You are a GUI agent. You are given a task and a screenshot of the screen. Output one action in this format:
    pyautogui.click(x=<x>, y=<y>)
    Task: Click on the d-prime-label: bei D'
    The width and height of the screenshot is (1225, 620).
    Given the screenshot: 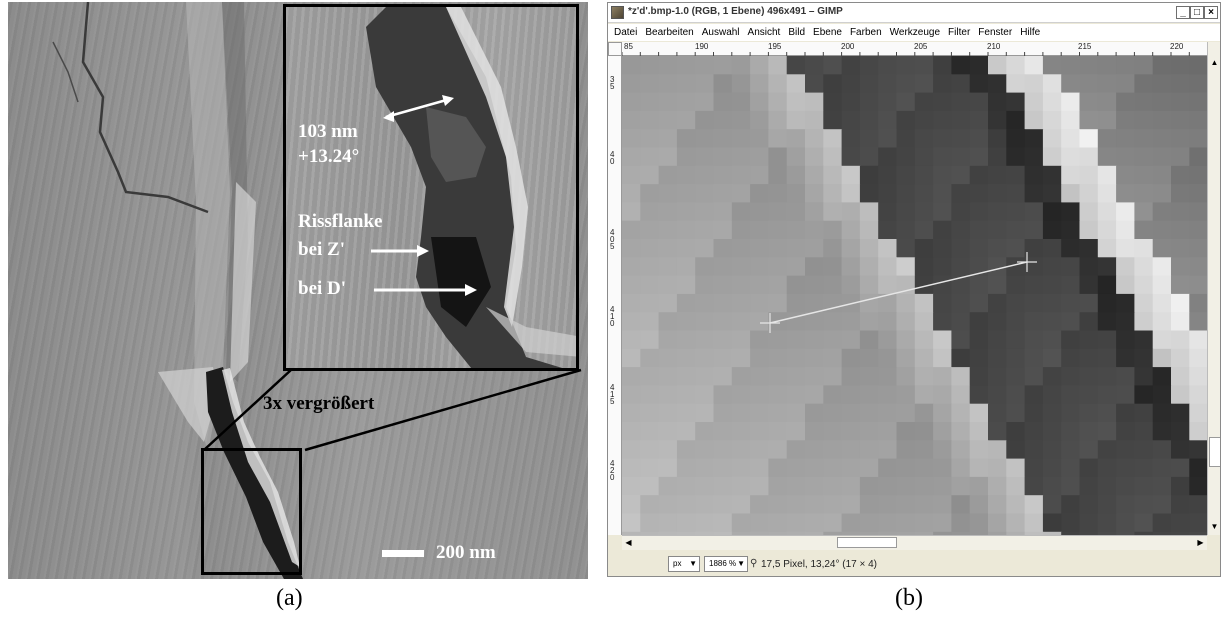 What is the action you would take?
    pyautogui.click(x=322, y=289)
    